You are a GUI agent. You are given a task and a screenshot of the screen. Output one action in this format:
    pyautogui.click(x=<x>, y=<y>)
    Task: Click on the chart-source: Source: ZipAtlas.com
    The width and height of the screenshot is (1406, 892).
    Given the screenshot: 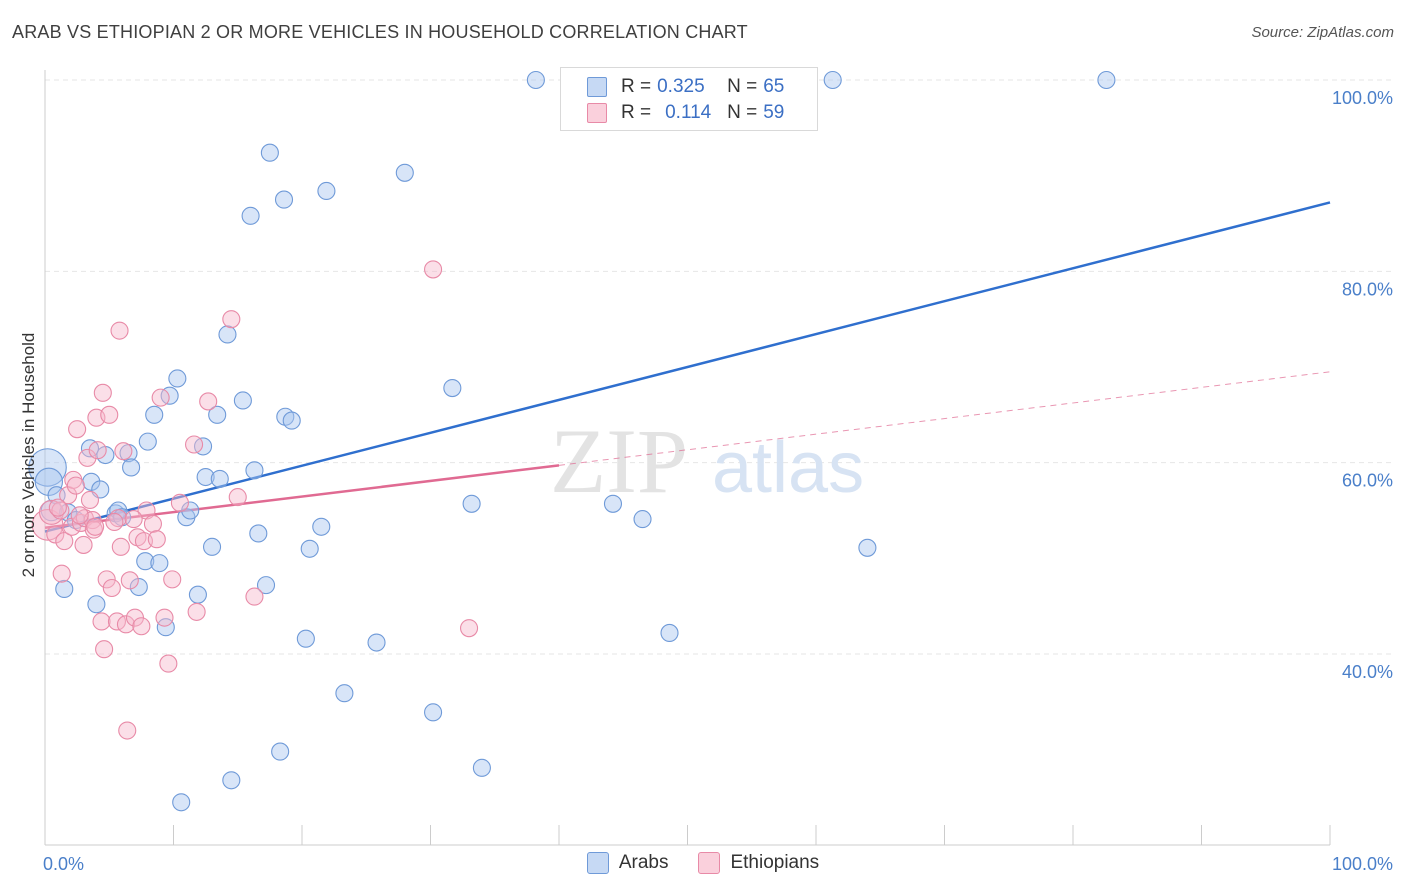 What is the action you would take?
    pyautogui.click(x=1322, y=32)
    